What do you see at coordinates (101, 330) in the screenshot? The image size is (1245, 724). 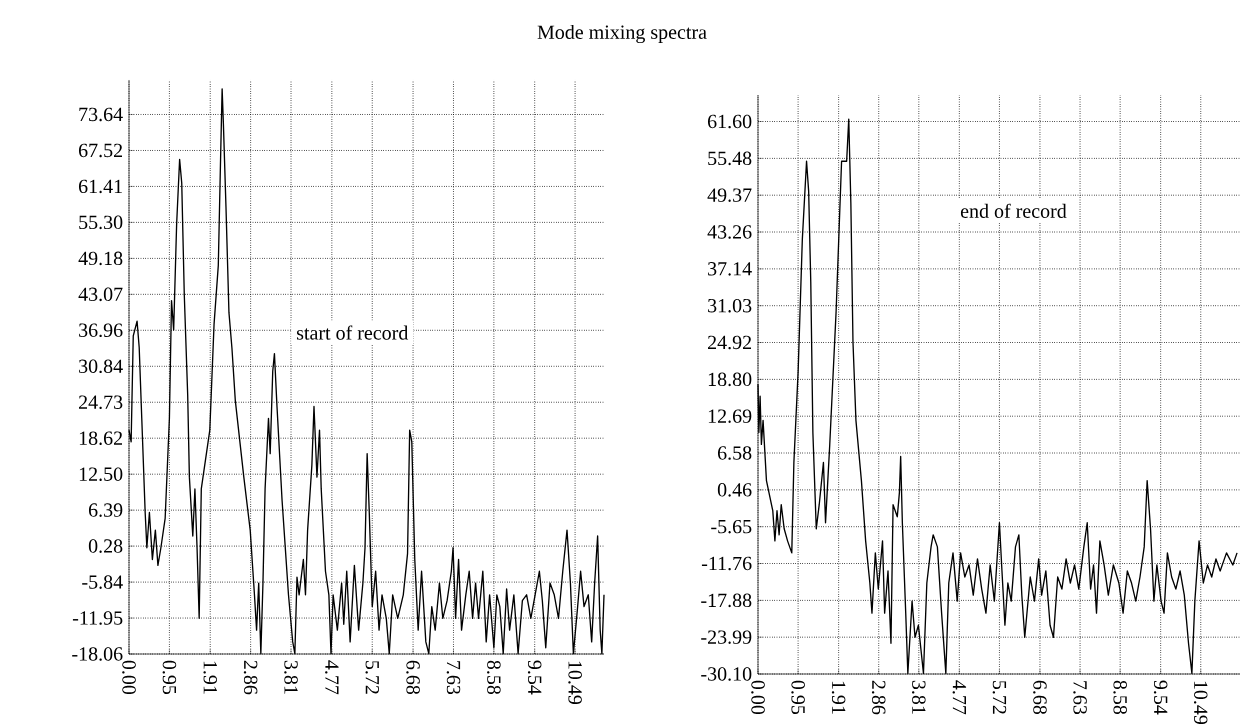 I see `y-tick-label: 36.96` at bounding box center [101, 330].